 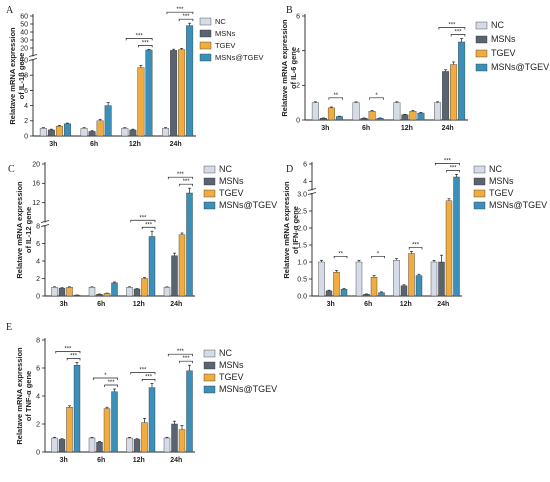 What do you see at coordinates (302, 245) in the screenshot?
I see `y-tick-label: 1.5` at bounding box center [302, 245].